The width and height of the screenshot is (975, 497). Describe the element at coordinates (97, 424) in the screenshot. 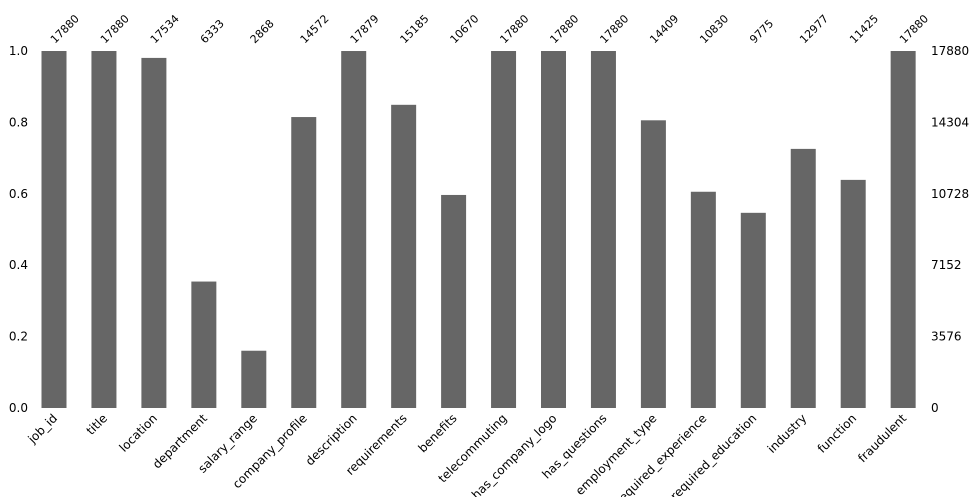

I see `category-label: title` at that location.